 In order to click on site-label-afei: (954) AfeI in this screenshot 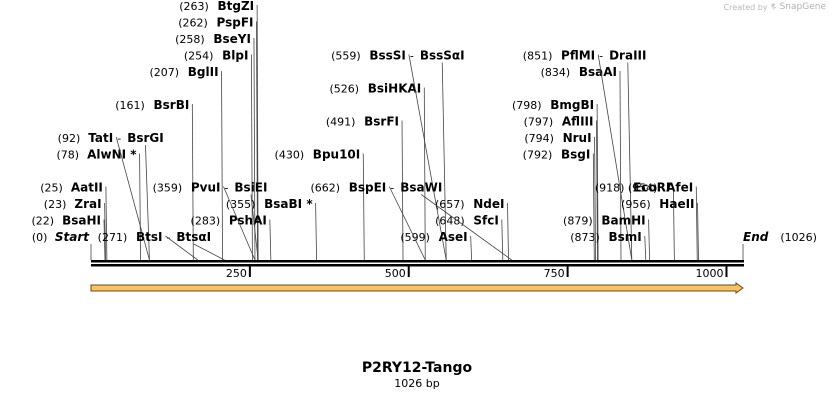, I will do `click(663, 221)`.